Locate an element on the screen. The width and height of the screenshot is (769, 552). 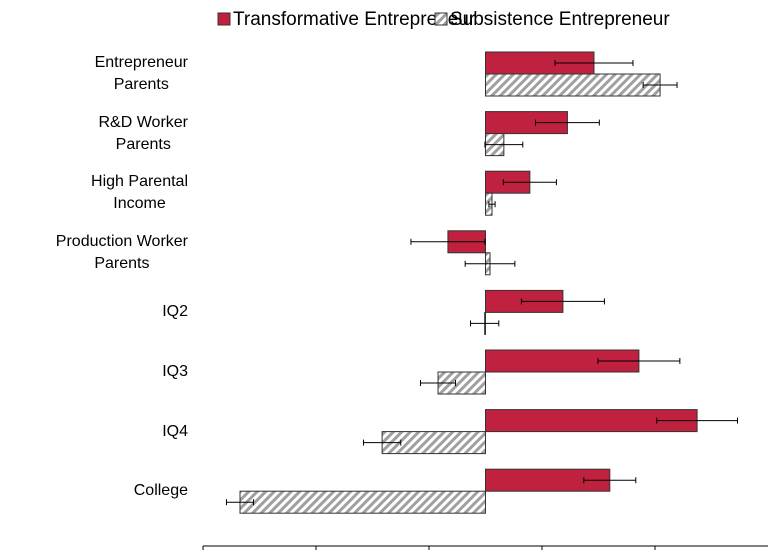
category-label: Production Worker Parents is located at coordinates (121, 252).